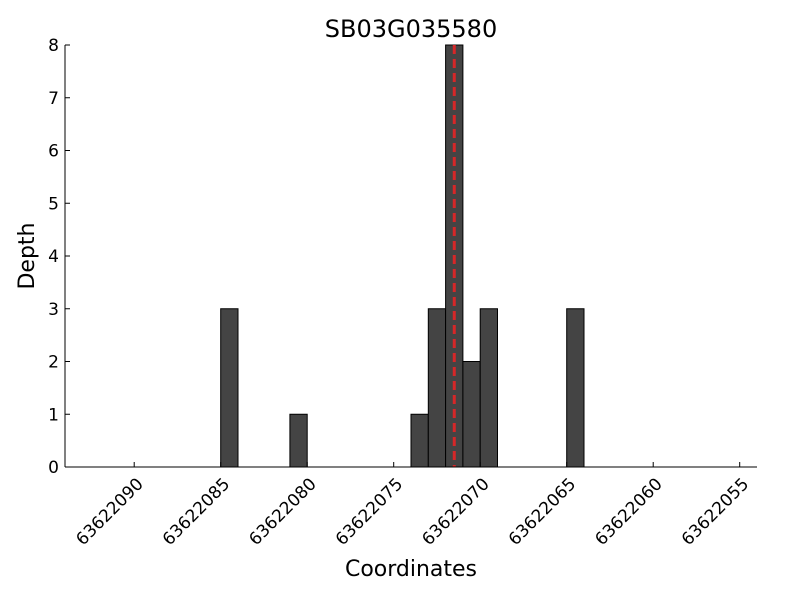  I want to click on x-axis-label: Coordinates, so click(411, 569).